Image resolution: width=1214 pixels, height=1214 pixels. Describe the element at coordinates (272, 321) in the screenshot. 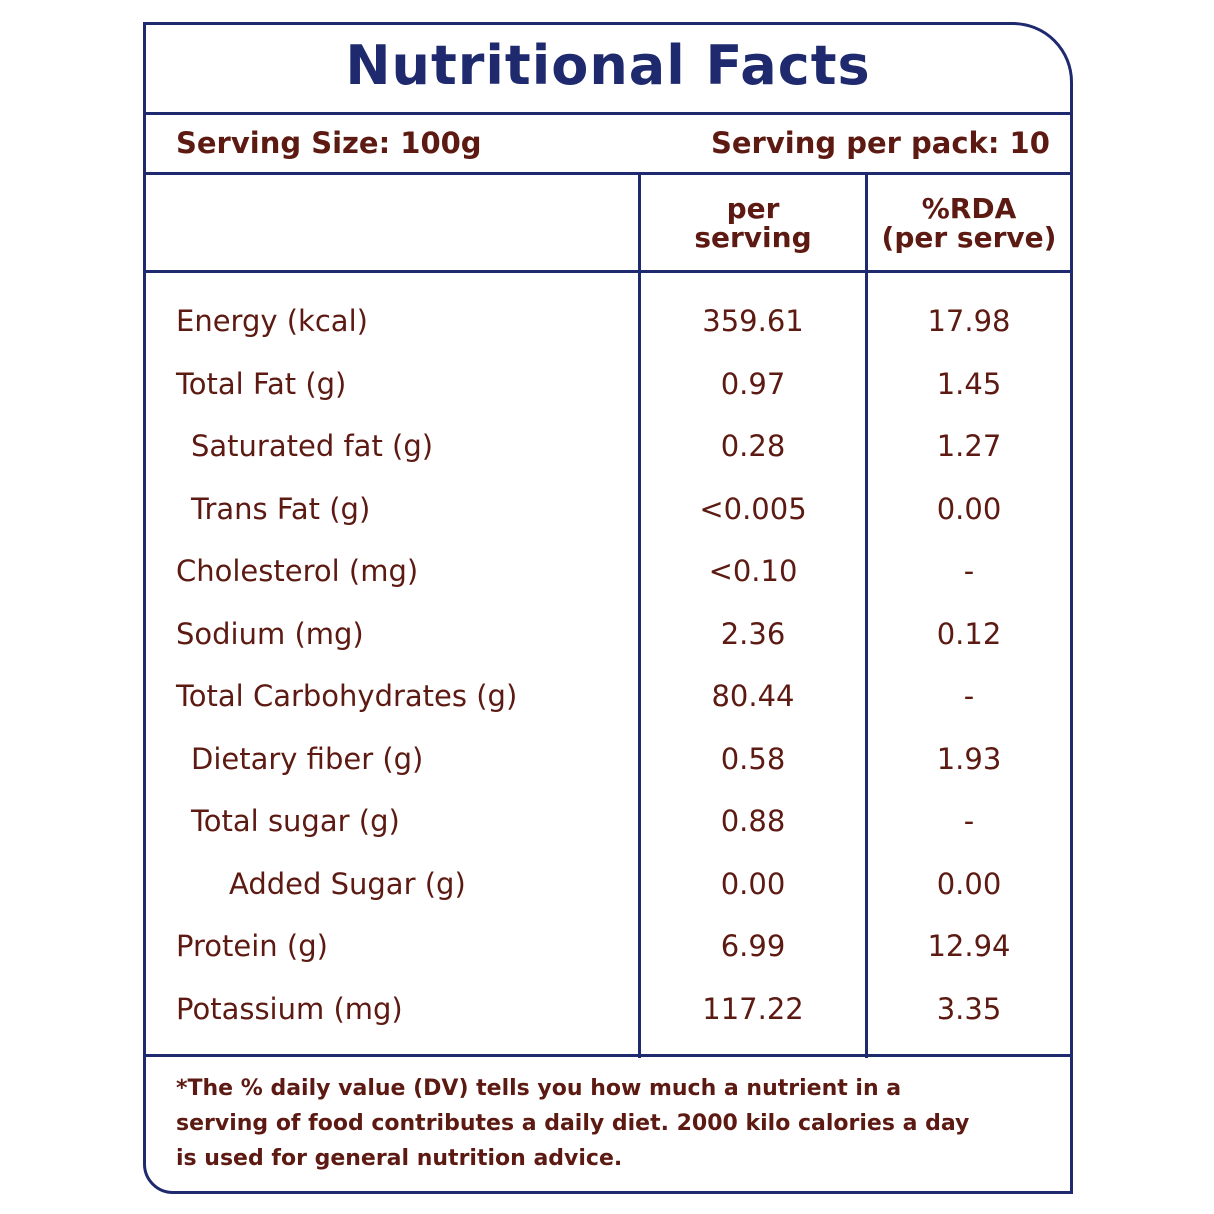

I see `nutrient-name: Energy (kcal)` at that location.